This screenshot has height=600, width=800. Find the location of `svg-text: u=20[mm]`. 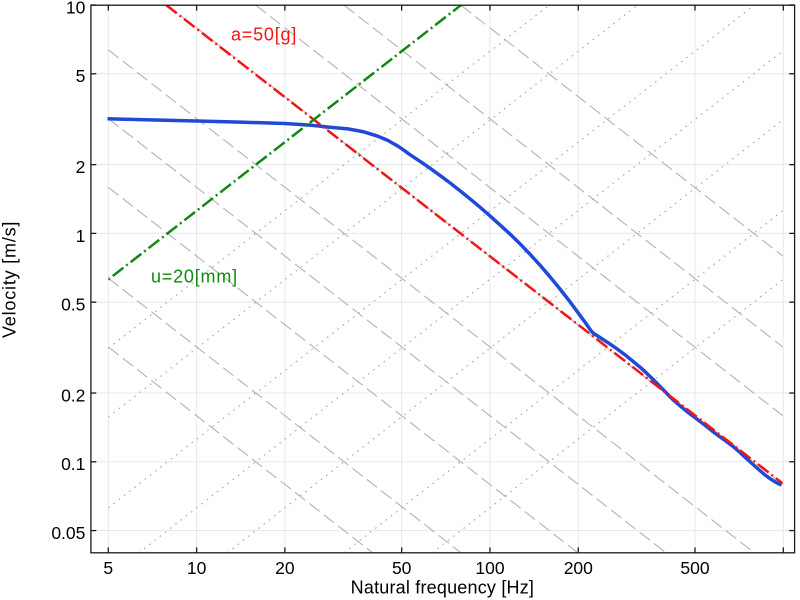

svg-text: u=20[mm] is located at coordinates (194, 277).